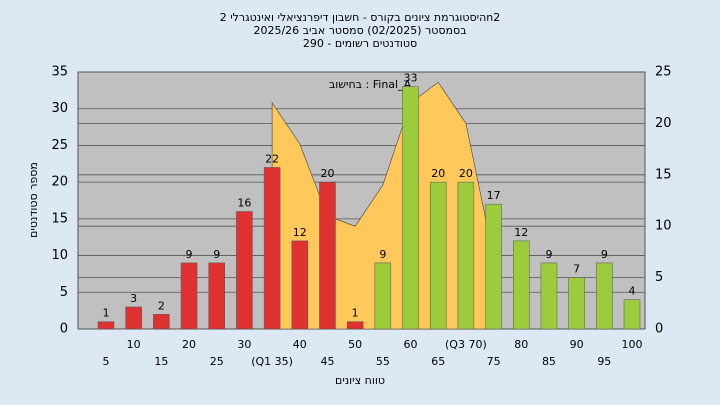 This screenshot has height=405, width=720. What do you see at coordinates (632, 291) in the screenshot?
I see `value-label: 4` at bounding box center [632, 291].